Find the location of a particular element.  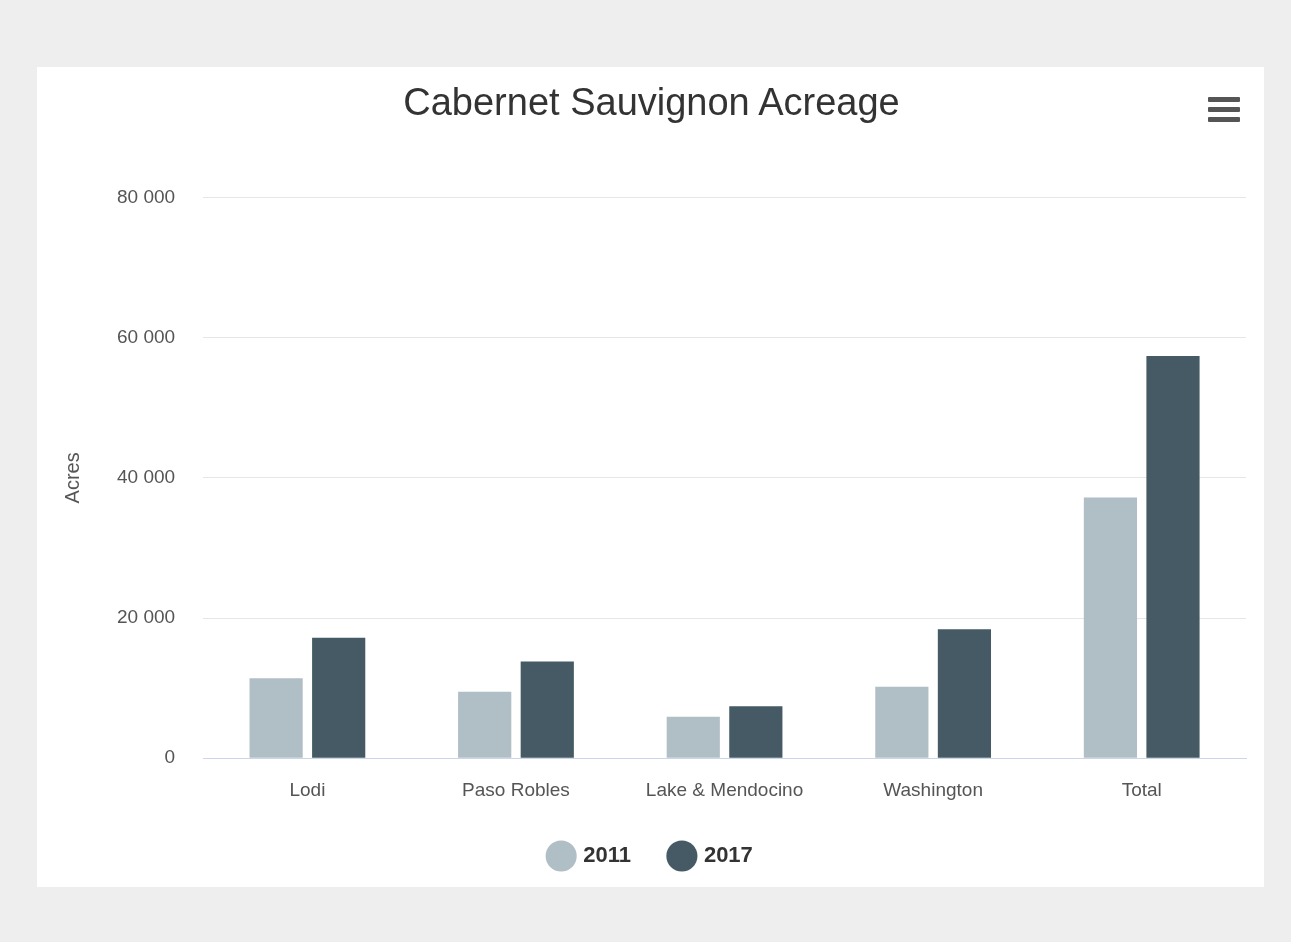

legend-label: 2011 is located at coordinates (607, 855).